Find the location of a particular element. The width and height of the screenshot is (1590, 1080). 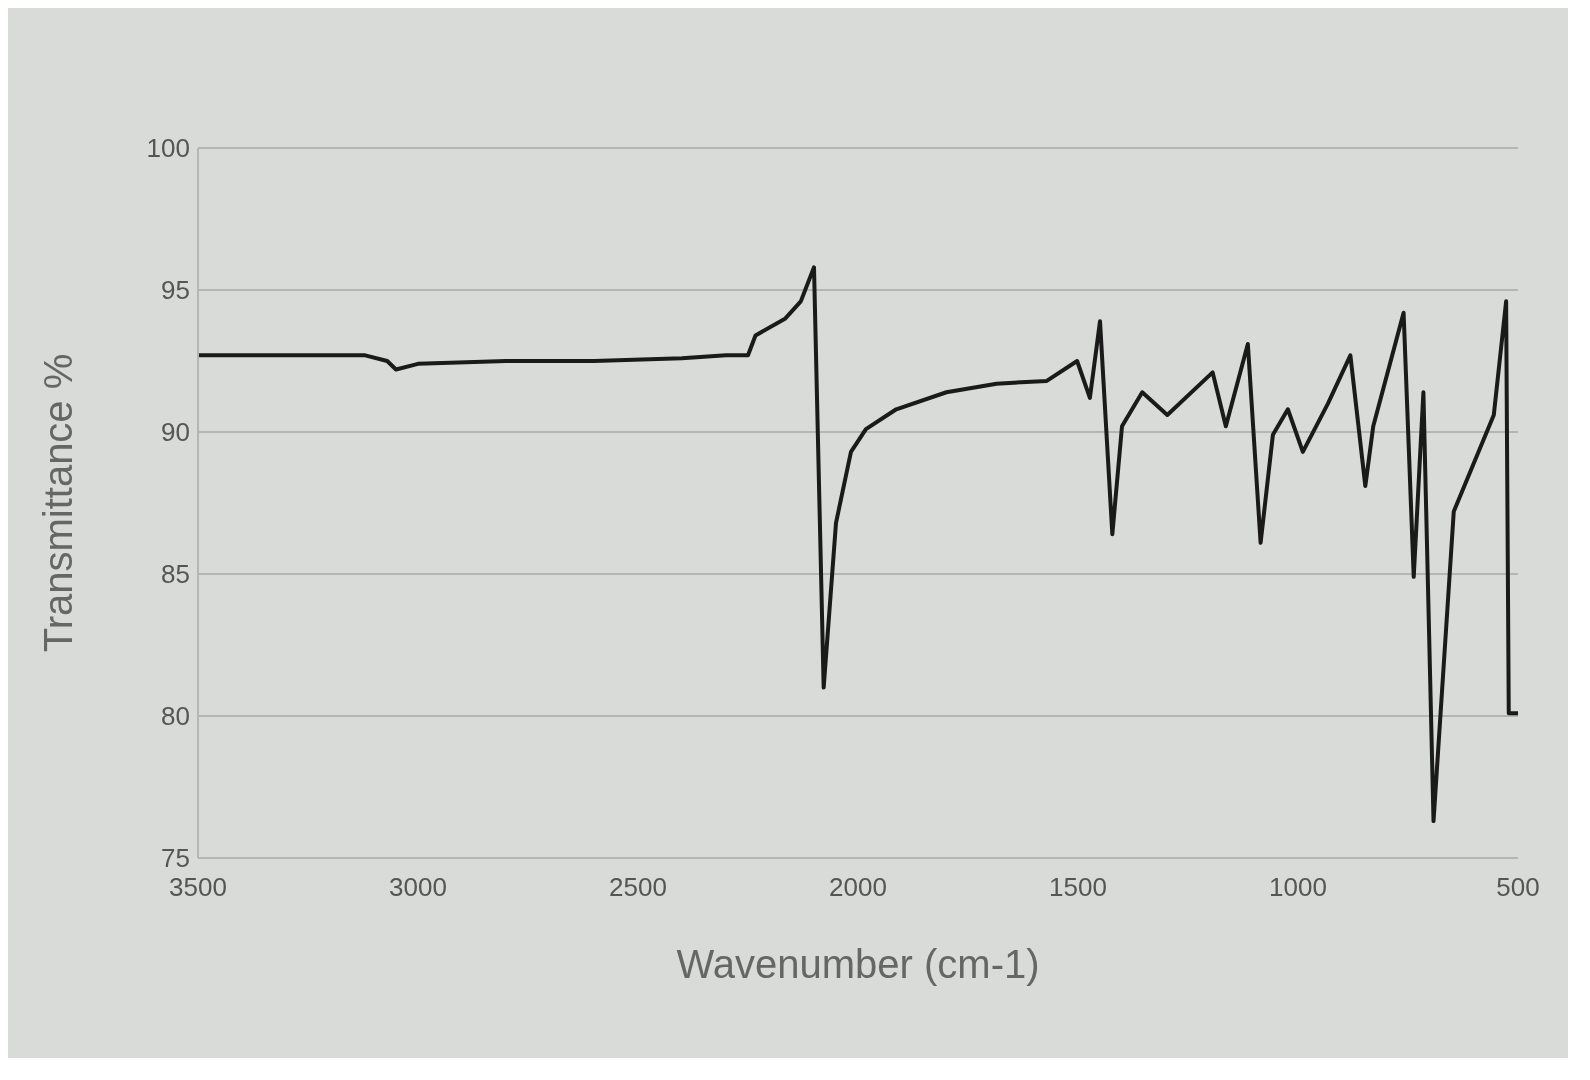

y-tick-label: 85 is located at coordinates (175, 574).